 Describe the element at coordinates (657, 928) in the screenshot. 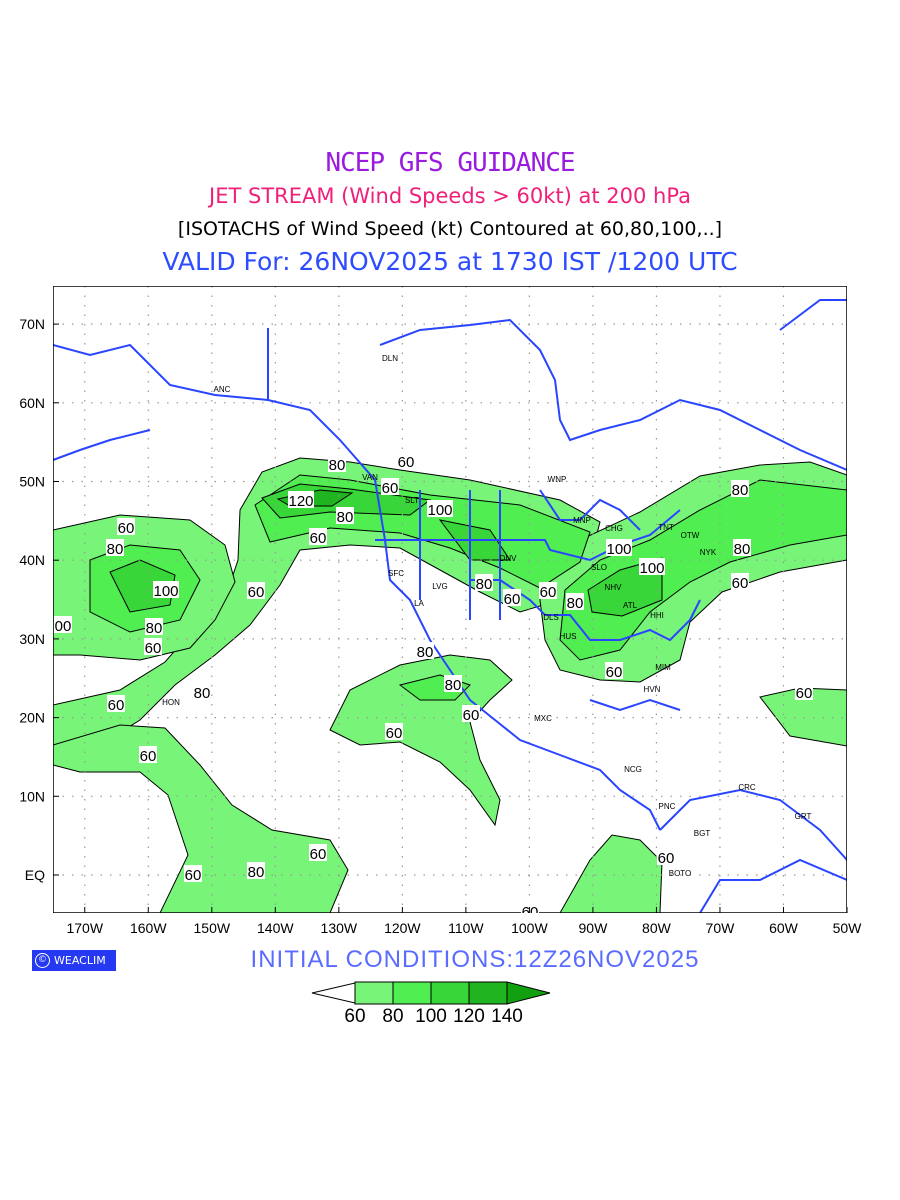

I see `lon-tick-label: 80W` at that location.